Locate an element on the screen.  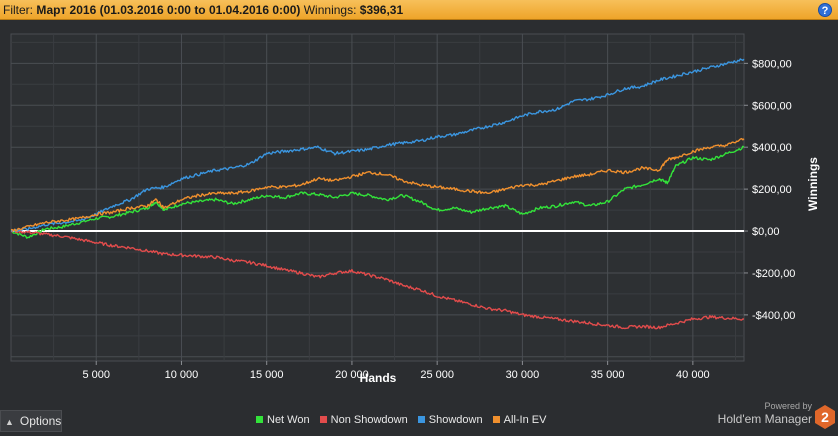
chart-legend: Net Won Non Showdown Showdown All-In EV is located at coordinates (404, 420).